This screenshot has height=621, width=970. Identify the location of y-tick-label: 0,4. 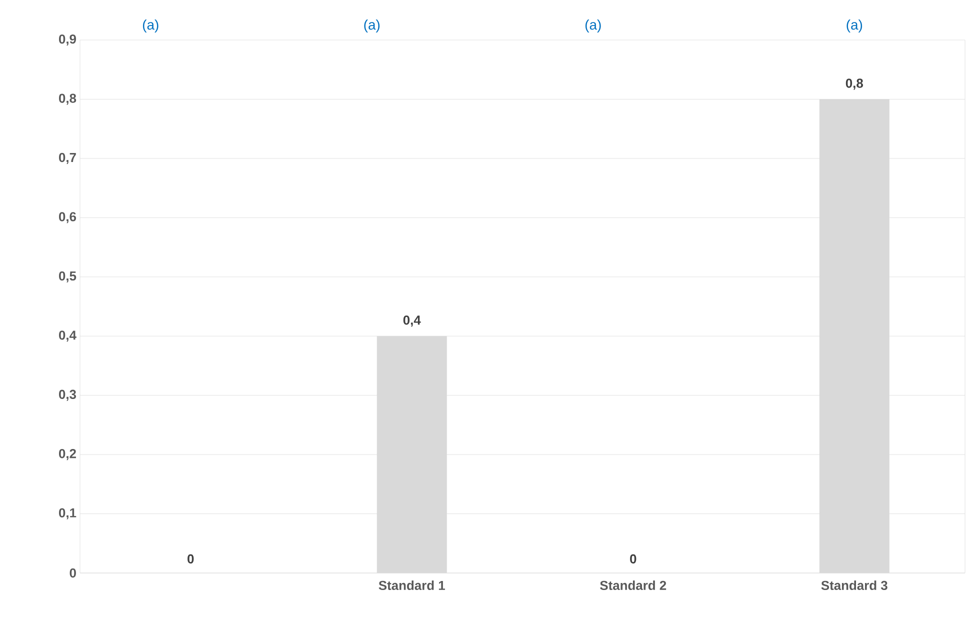
(67, 336).